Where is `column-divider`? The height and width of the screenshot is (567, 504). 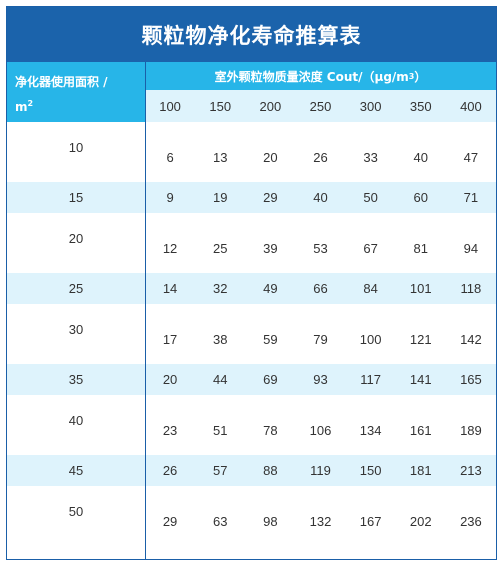
column-divider is located at coordinates (145, 311).